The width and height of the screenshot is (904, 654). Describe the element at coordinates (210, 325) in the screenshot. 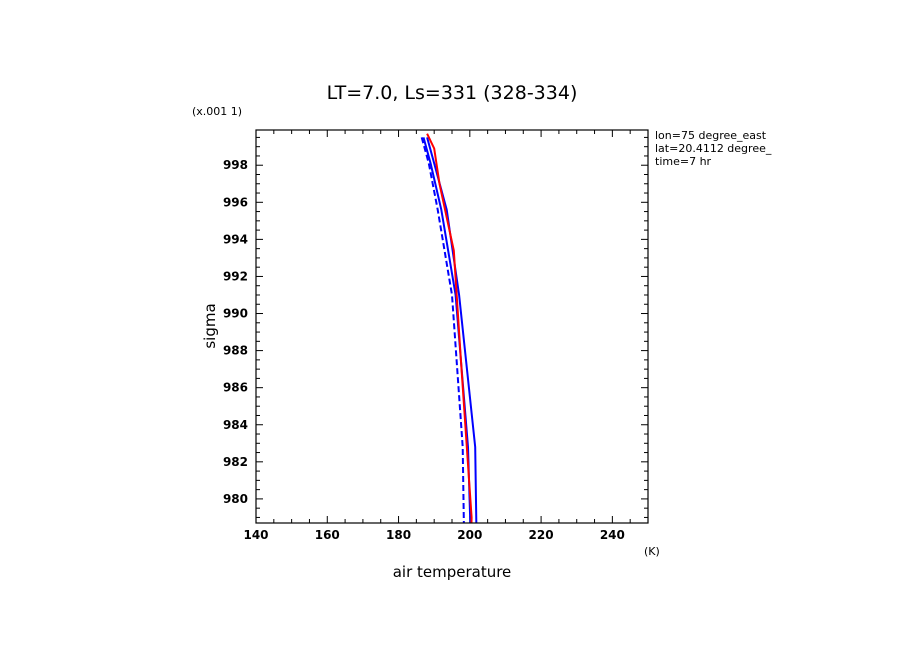

I see `y-axis-label: sigma` at that location.